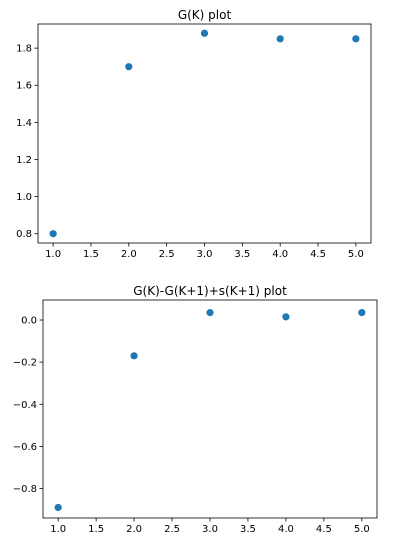  I want to click on y-tick-label: 1.4, so click(24, 123).